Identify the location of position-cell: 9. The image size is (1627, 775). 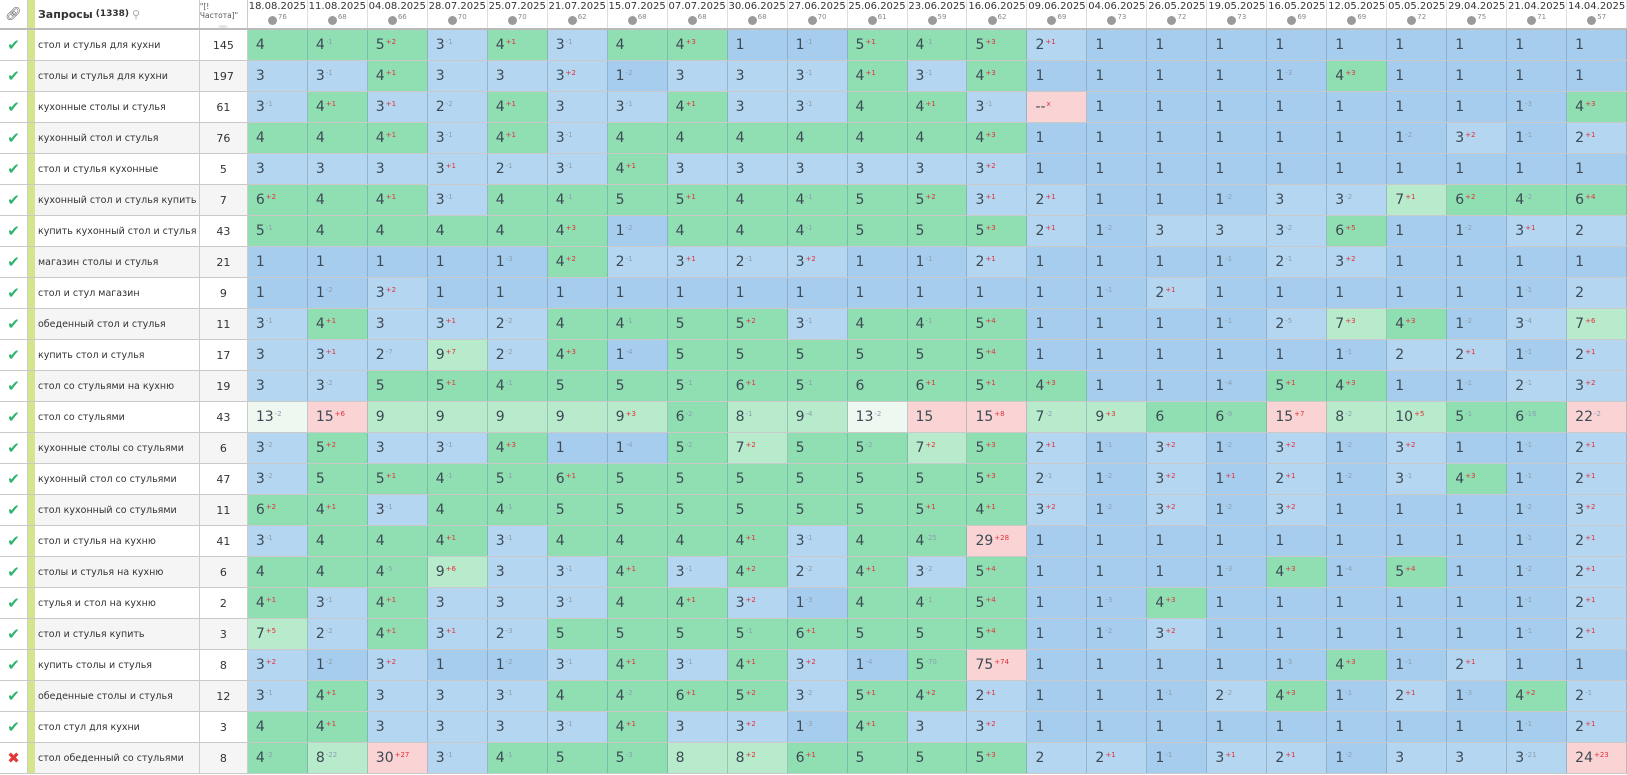
(577, 417).